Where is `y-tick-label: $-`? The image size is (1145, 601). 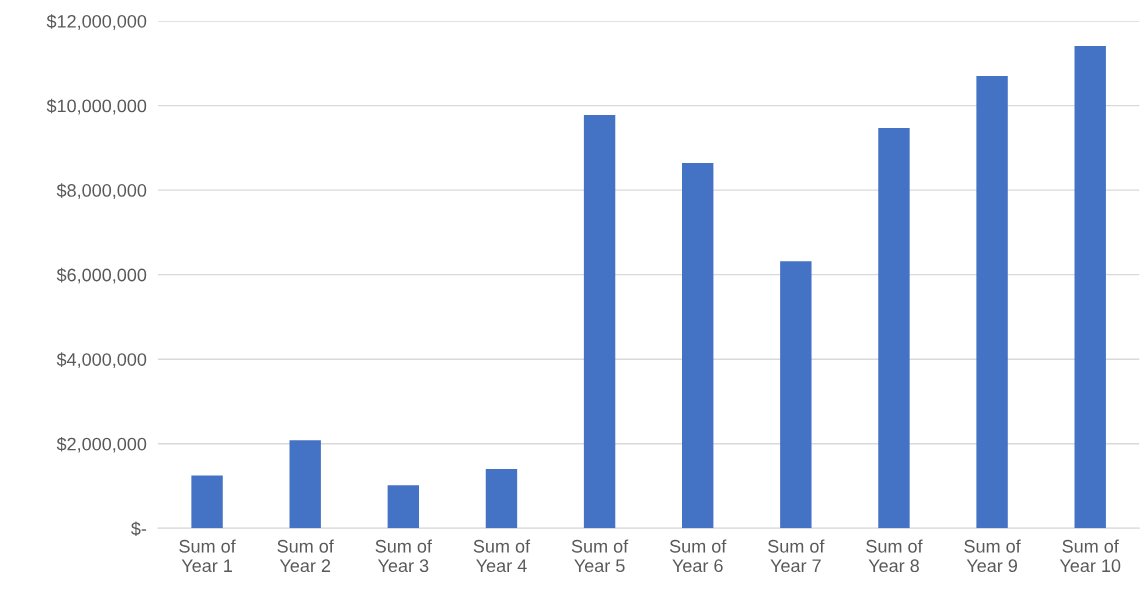
y-tick-label: $- is located at coordinates (139, 529).